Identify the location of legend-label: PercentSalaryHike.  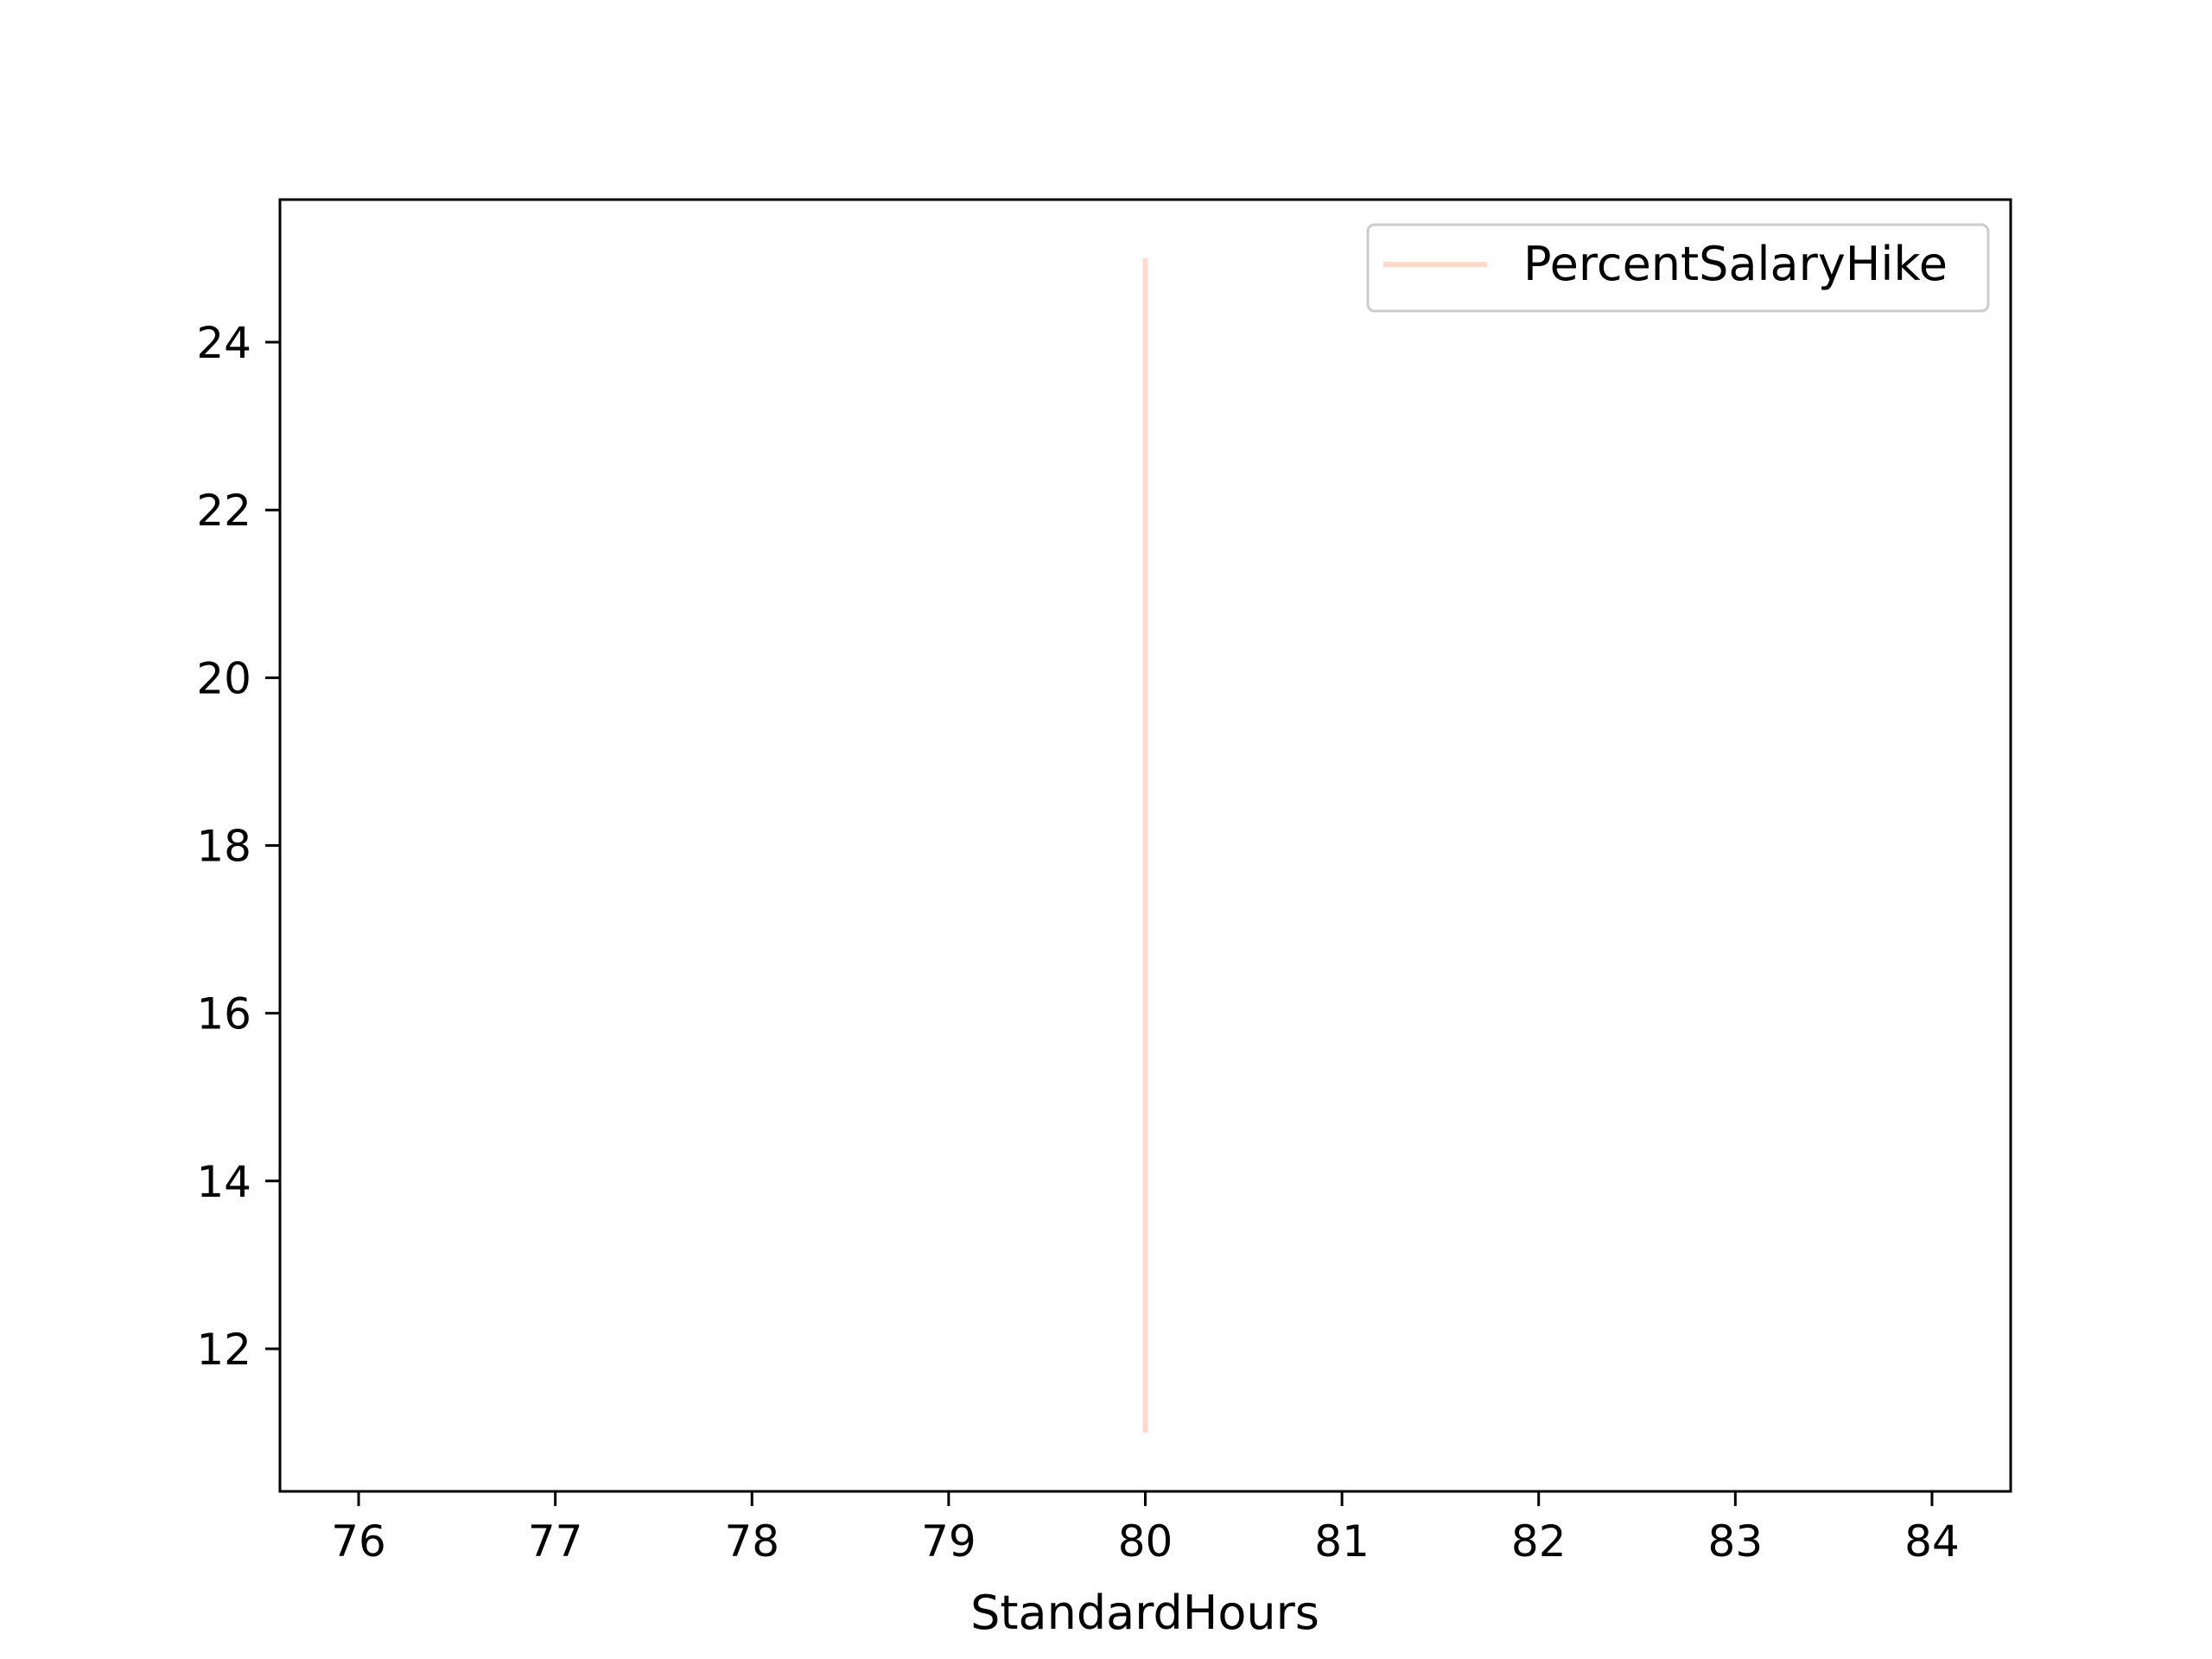
(1735, 264).